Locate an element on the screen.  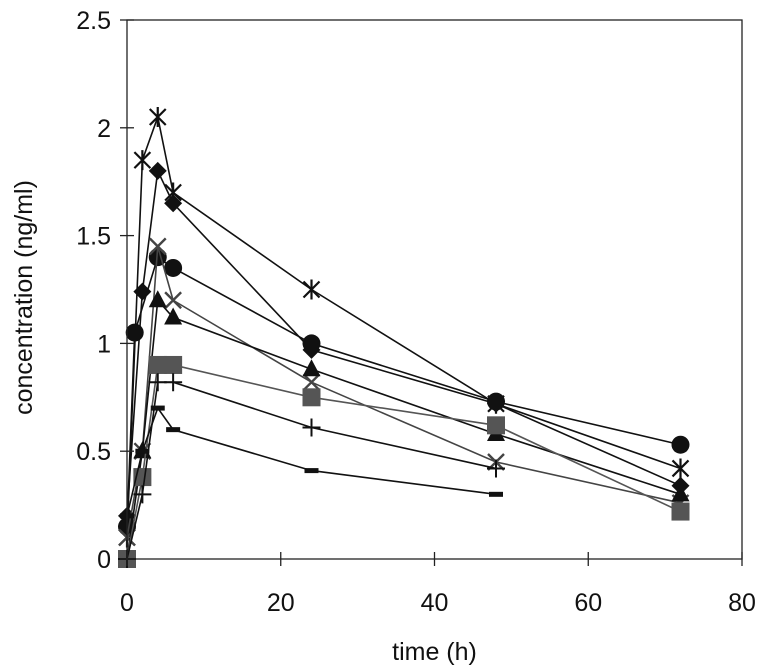
y-axis-title: concentration (ng/ml) is located at coordinates (24, 297).